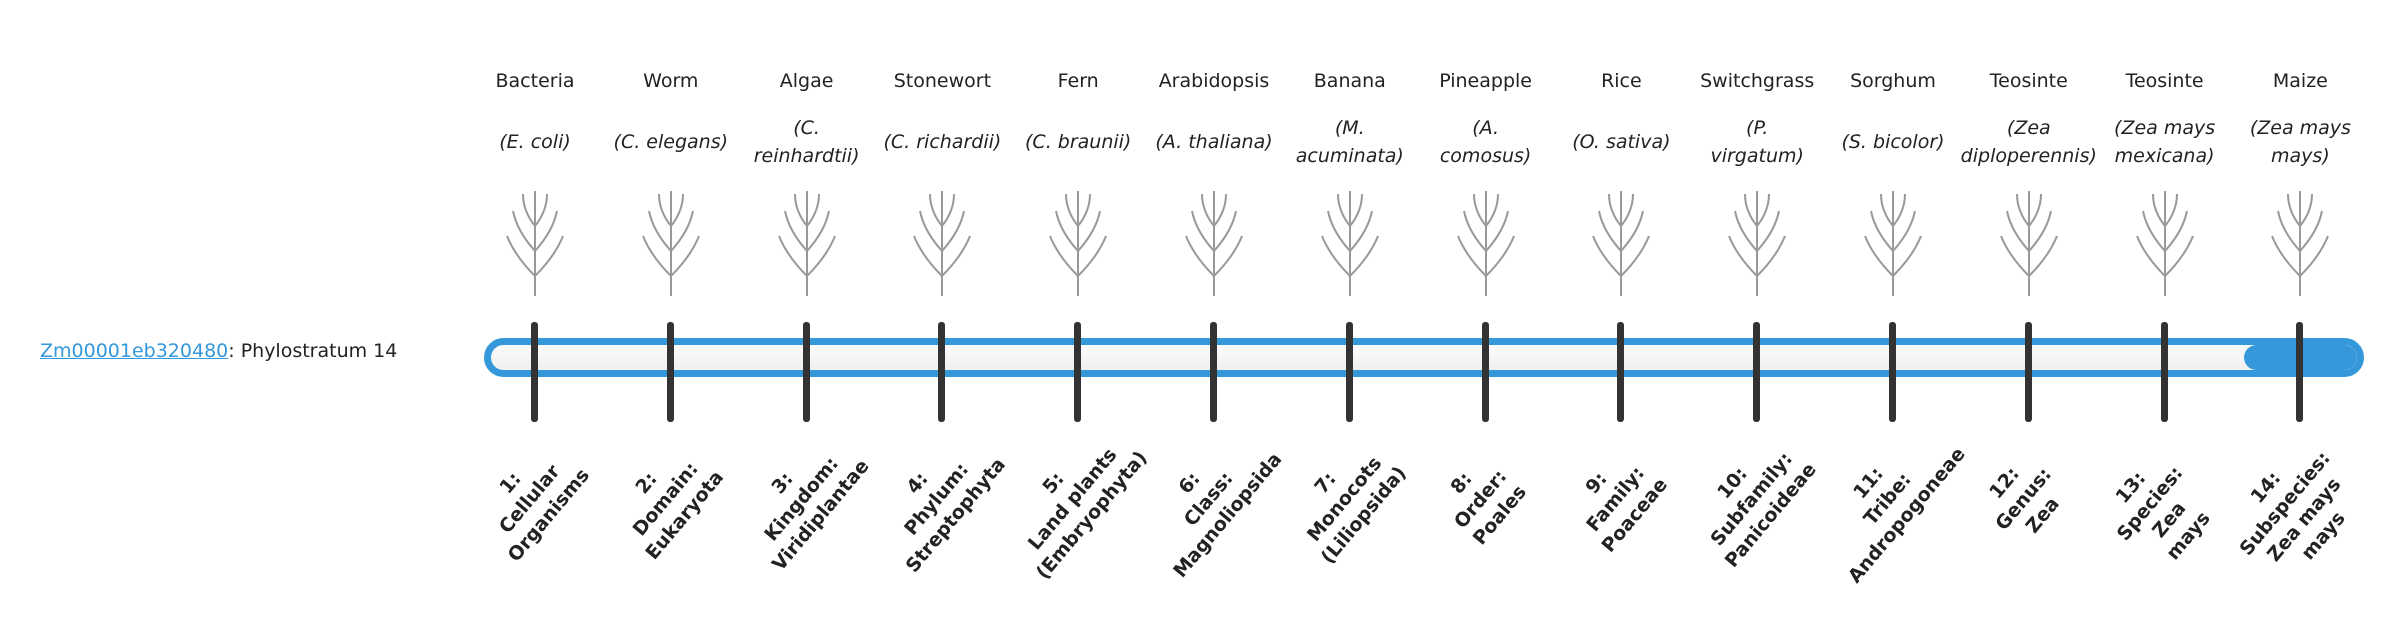  What do you see at coordinates (1621, 243) in the screenshot?
I see `rice-icon` at bounding box center [1621, 243].